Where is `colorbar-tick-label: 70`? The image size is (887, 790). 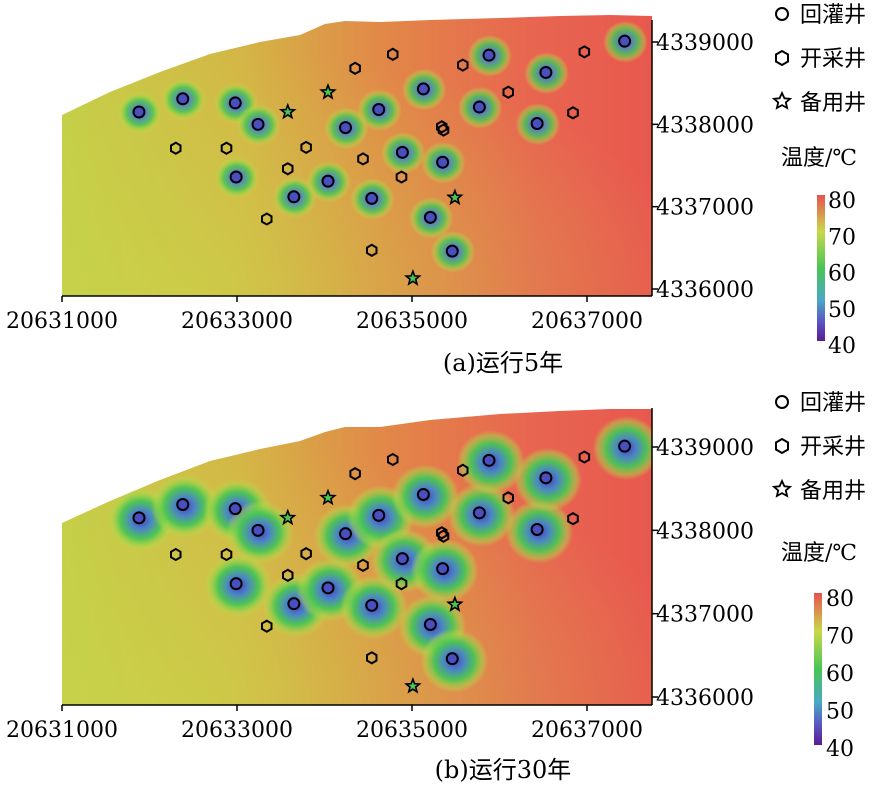
colorbar-tick-label: 70 is located at coordinates (842, 237).